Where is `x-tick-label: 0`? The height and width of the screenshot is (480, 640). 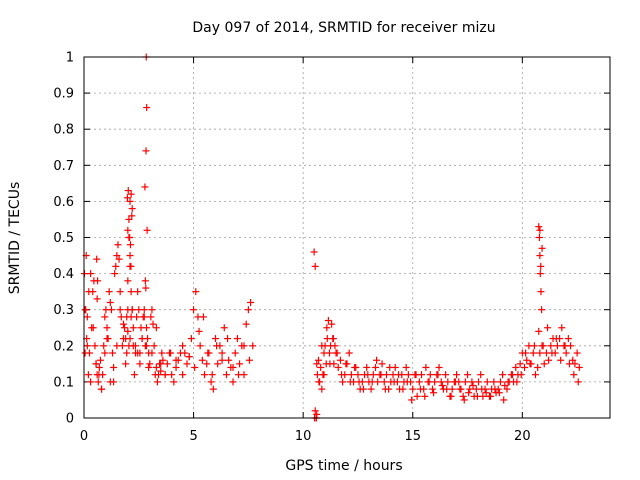 x-tick-label: 0 is located at coordinates (84, 436).